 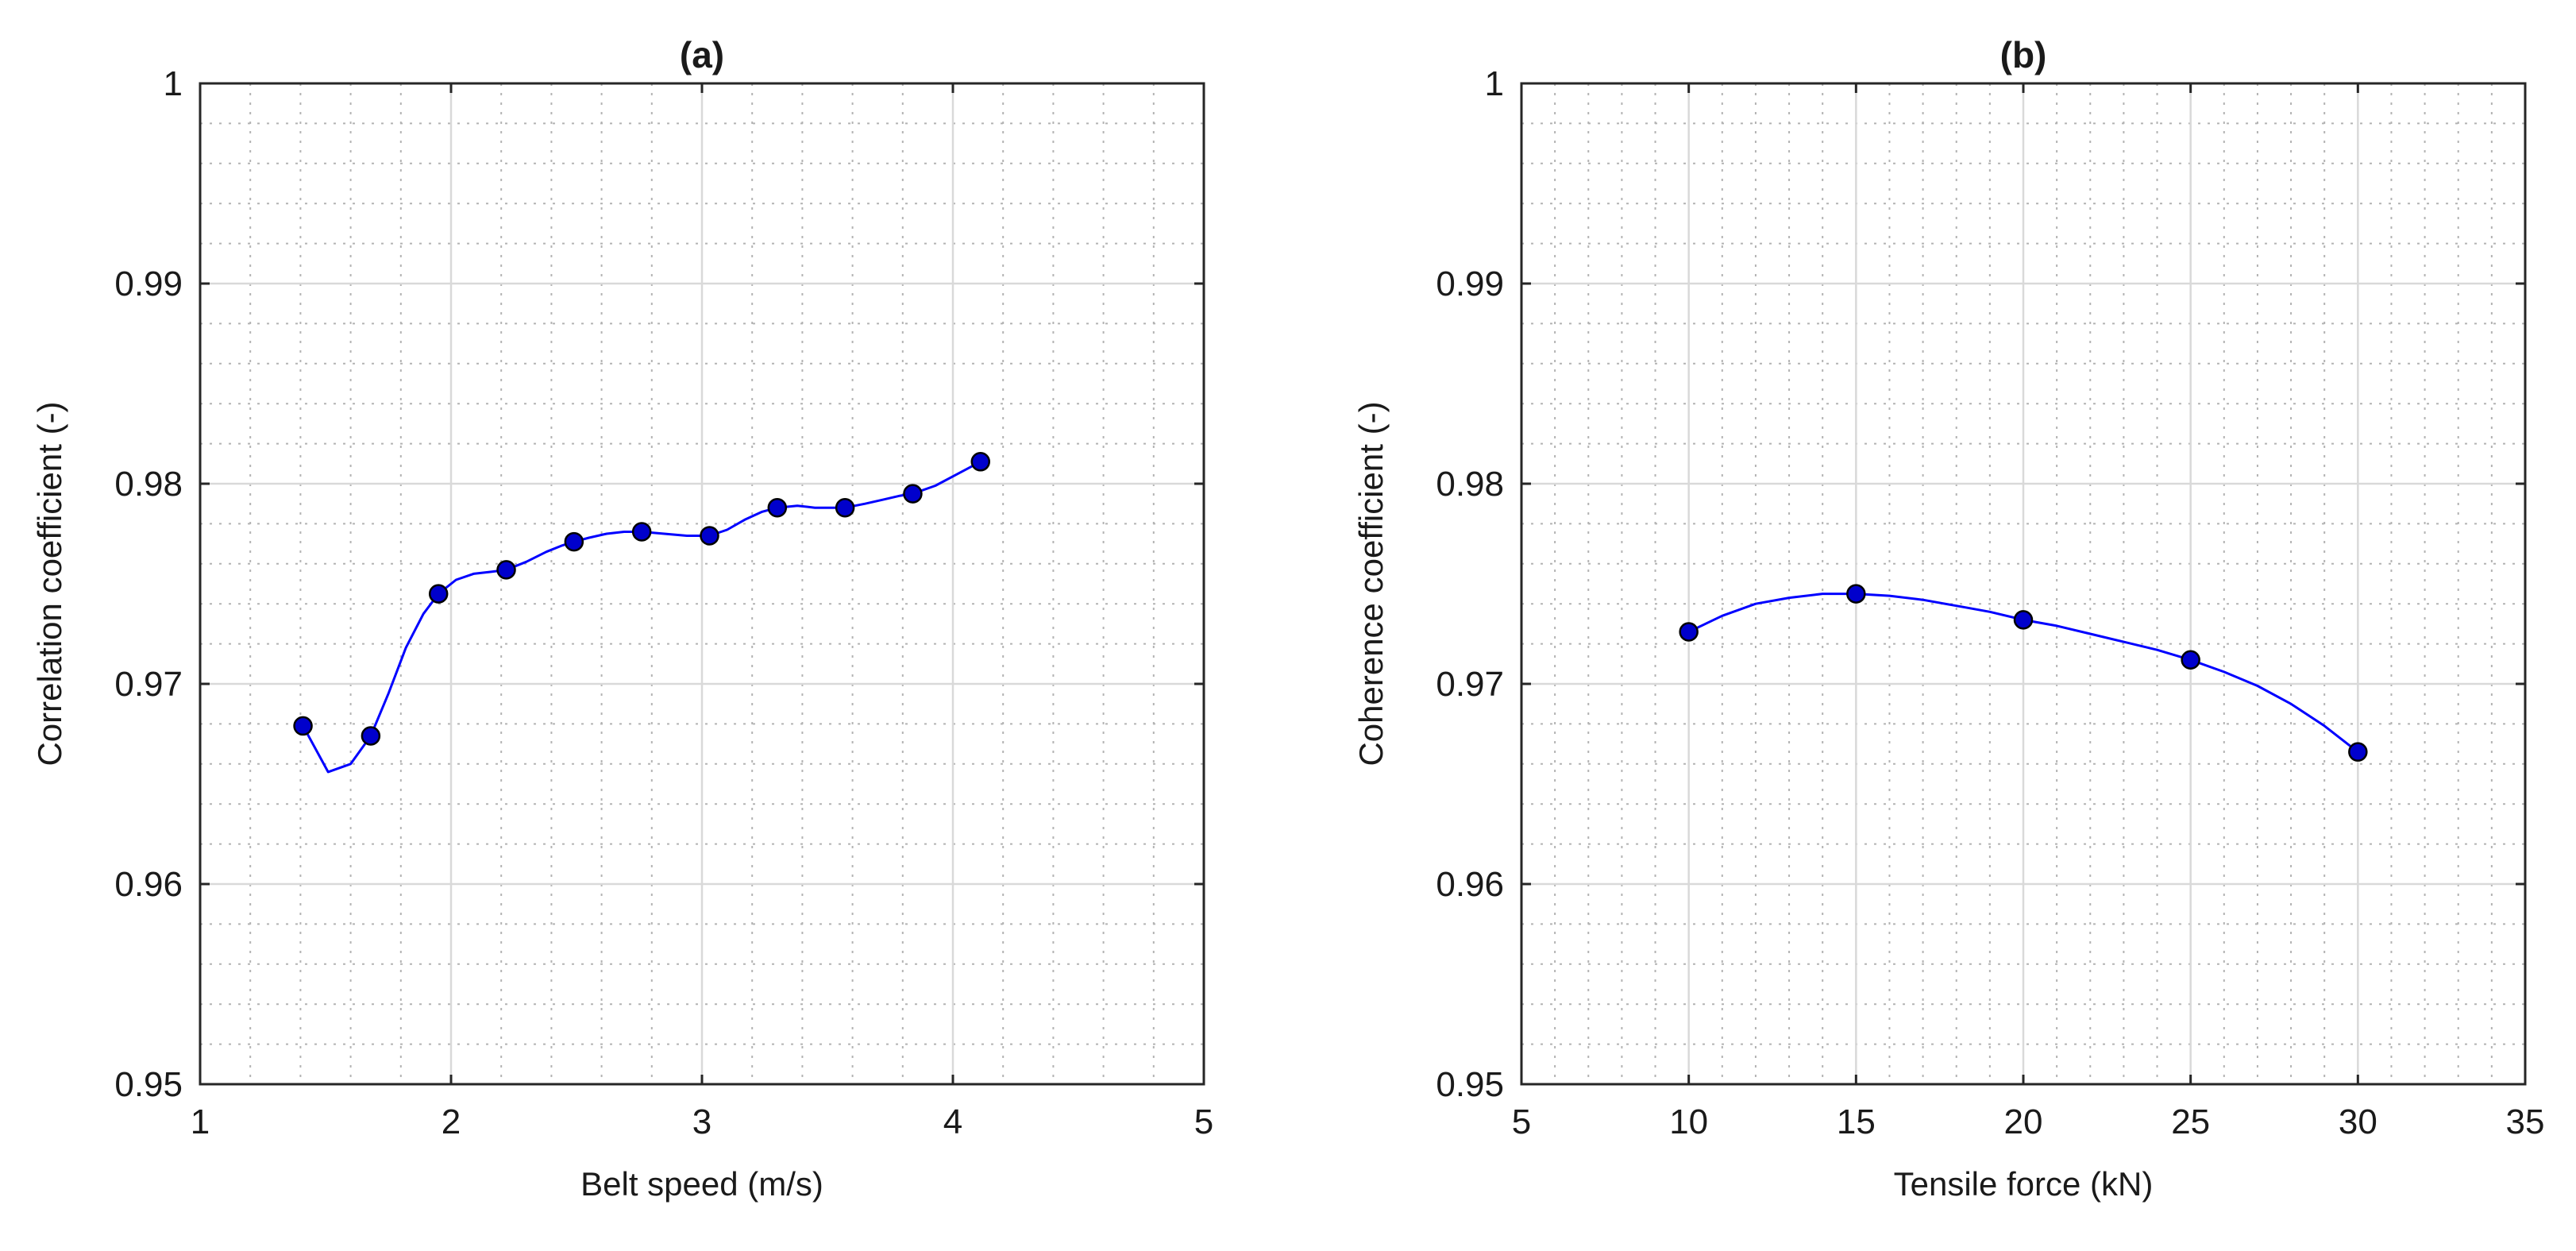 I want to click on y-axis-label: Coherence coefficient (-), so click(x=1371, y=583).